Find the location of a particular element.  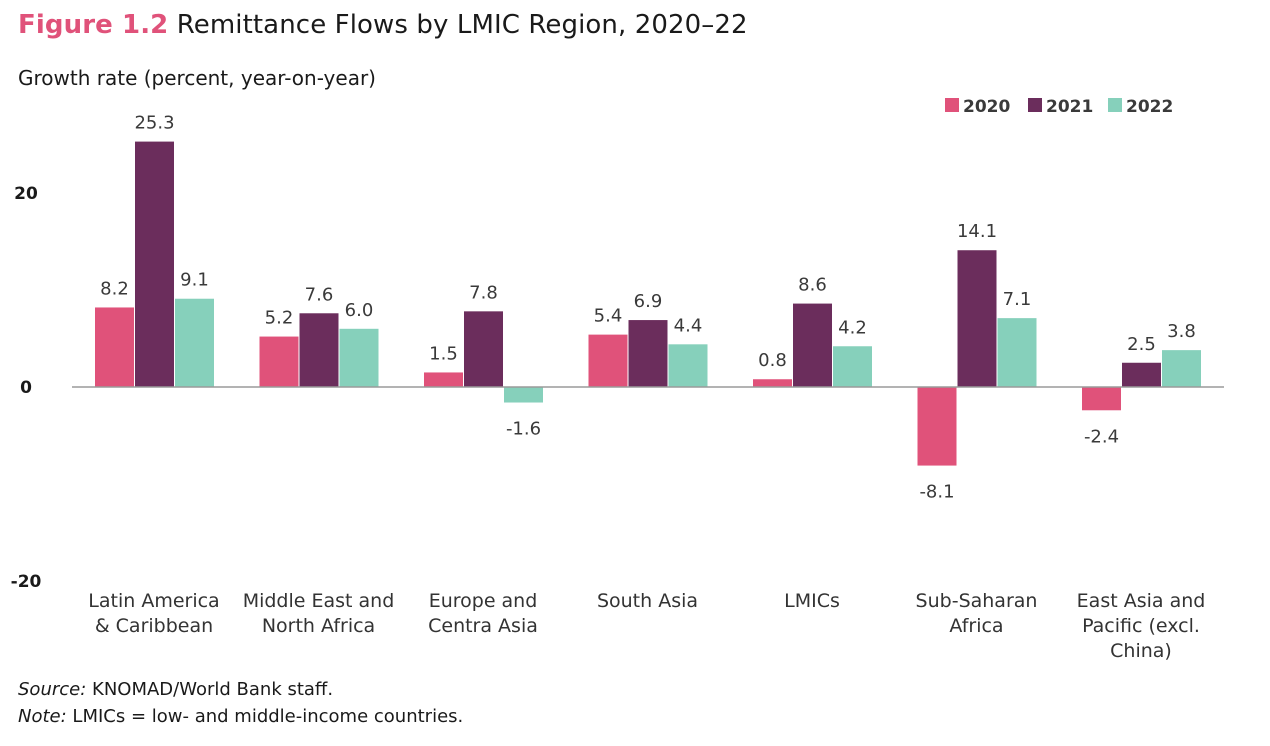

data-label: 4.2 is located at coordinates (852, 327).